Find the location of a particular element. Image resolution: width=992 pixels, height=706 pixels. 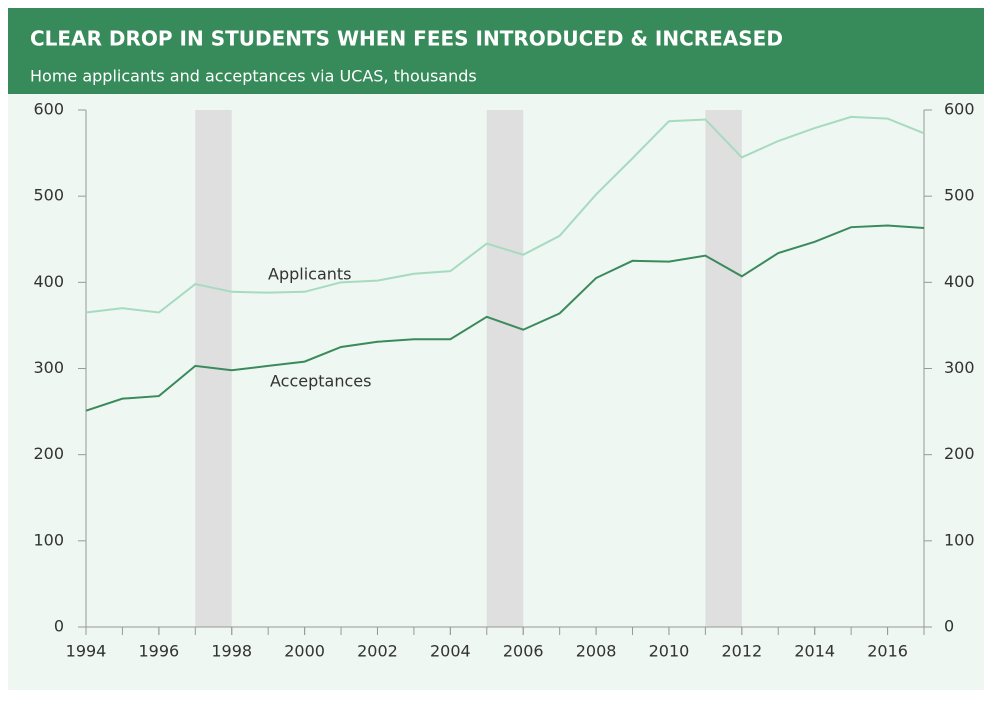

y-tick-label: 100 is located at coordinates (48, 539).